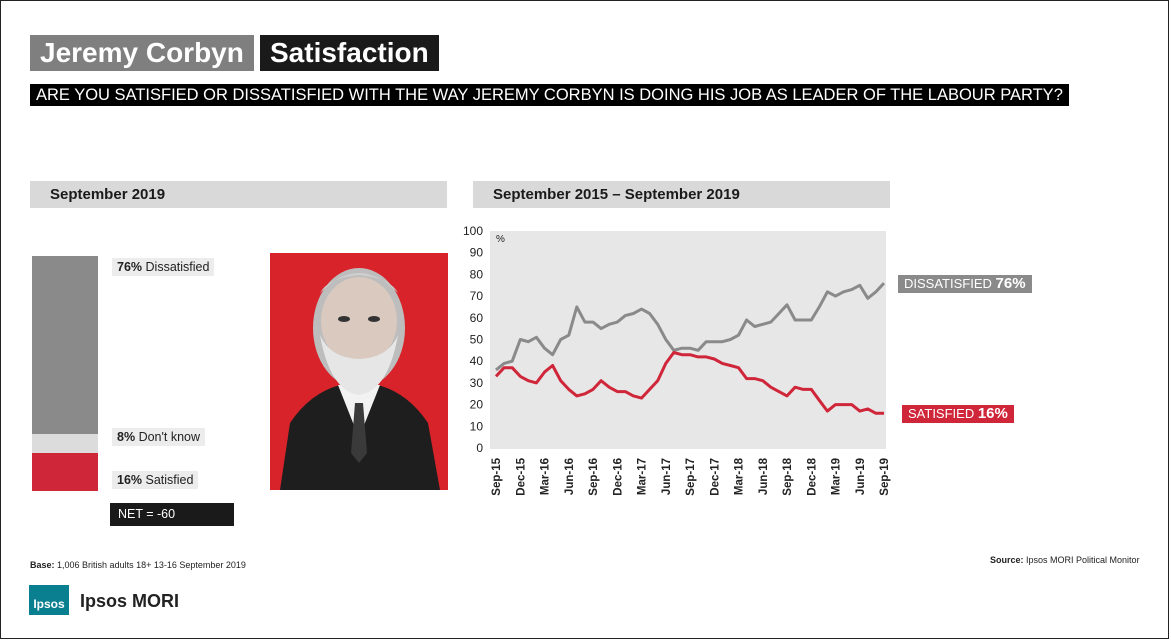 Image resolution: width=1171 pixels, height=641 pixels. Describe the element at coordinates (177, 267) in the screenshot. I see `label-dissatisfied-text: Dissatisfied` at that location.